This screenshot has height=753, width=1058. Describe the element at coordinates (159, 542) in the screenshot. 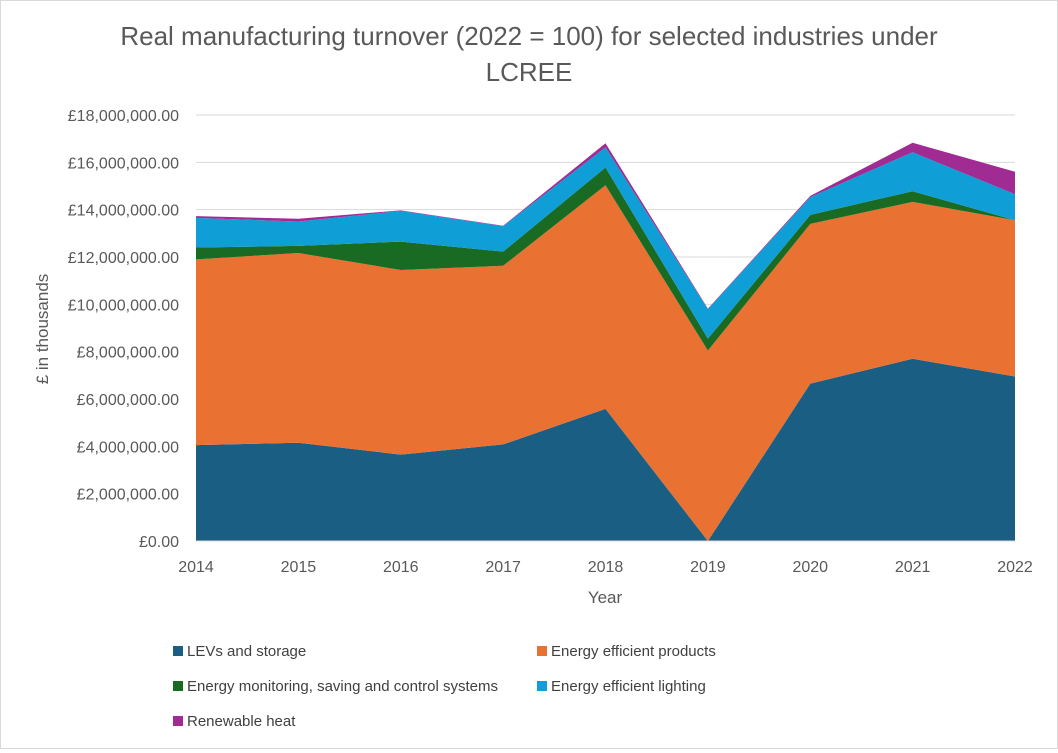

I see `y-tick-label: £0.00` at that location.